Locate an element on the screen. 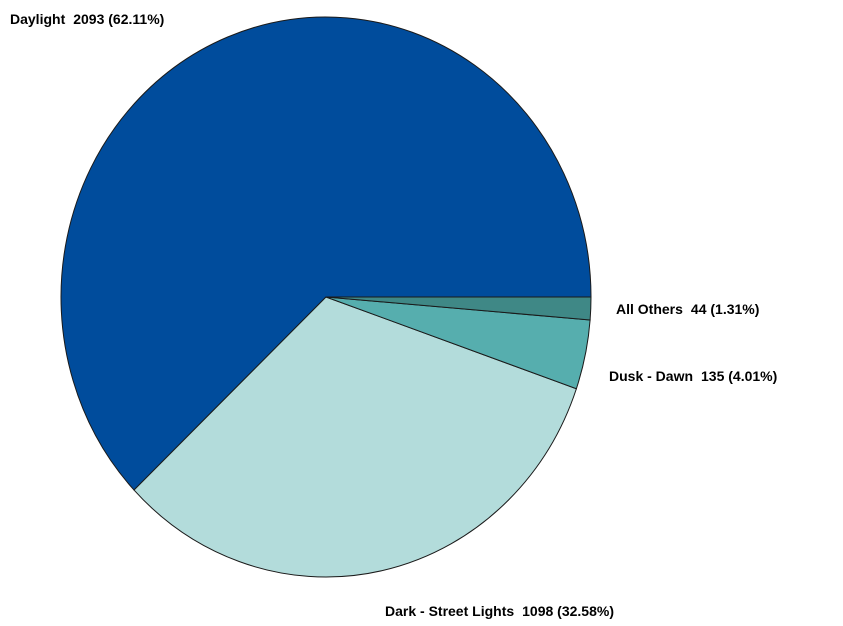  slice-label: Daylight 2093 (62.11%) is located at coordinates (87, 19).